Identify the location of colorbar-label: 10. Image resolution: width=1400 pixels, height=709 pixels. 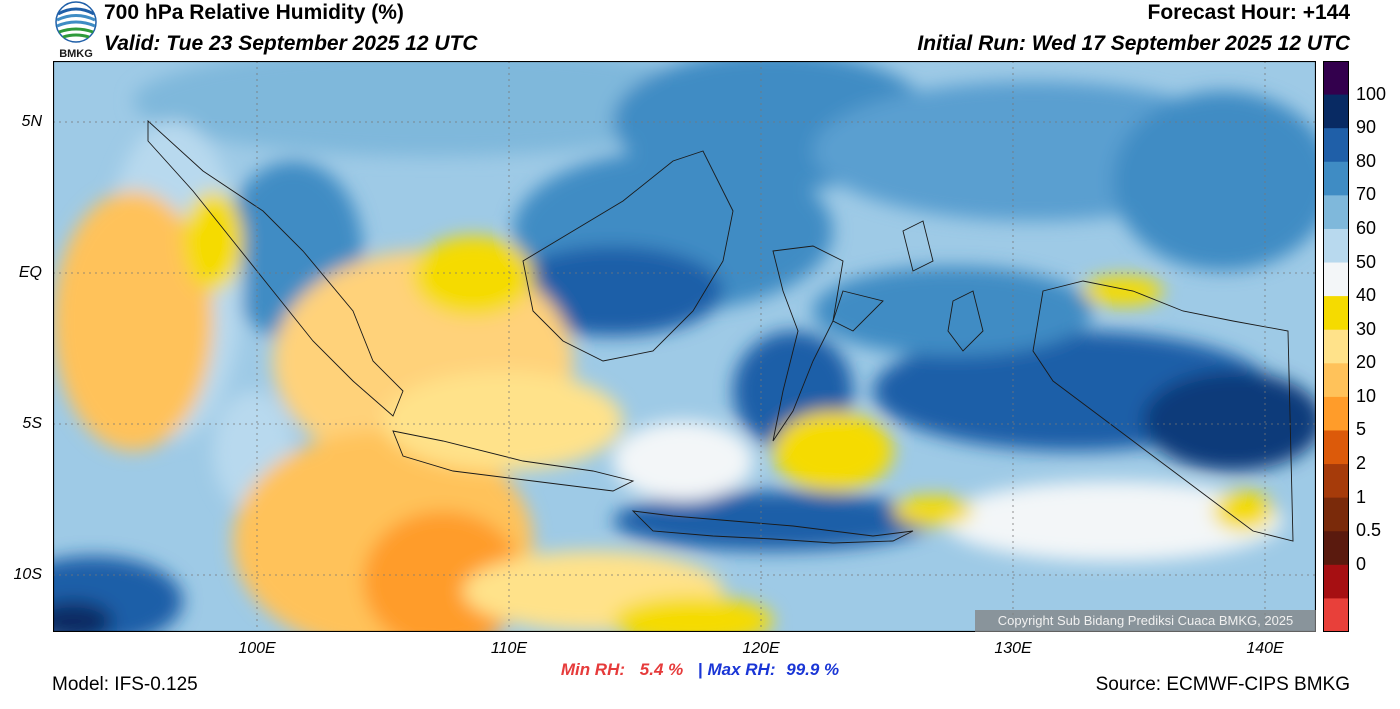
(1366, 395).